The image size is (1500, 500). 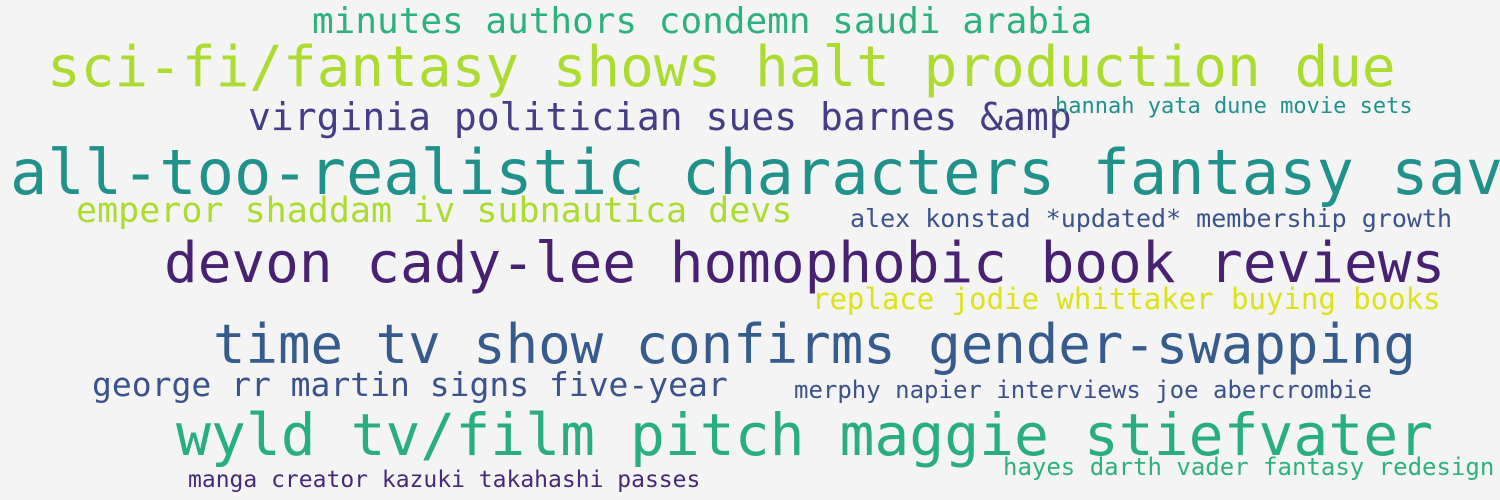 What do you see at coordinates (702, 21) in the screenshot?
I see `word-cloud-term: minutes authors condemn saudi arabia` at bounding box center [702, 21].